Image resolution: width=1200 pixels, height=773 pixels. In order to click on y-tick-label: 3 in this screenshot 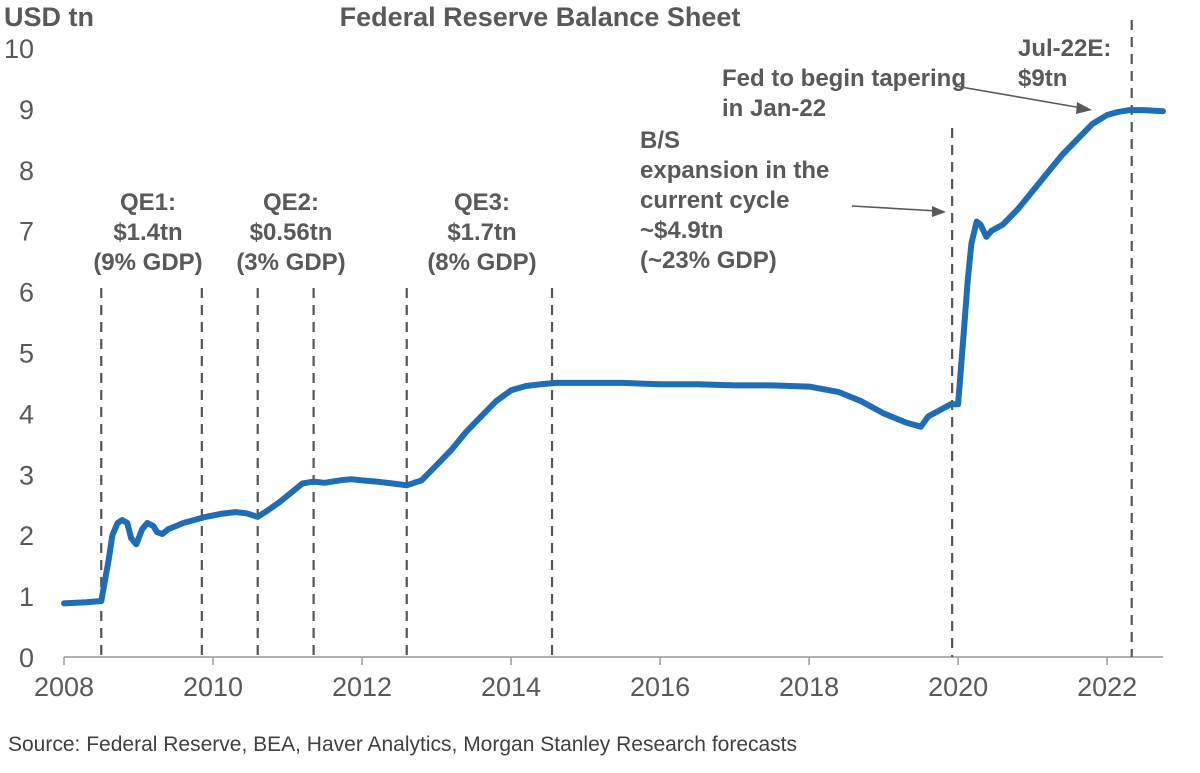, I will do `click(26, 475)`.